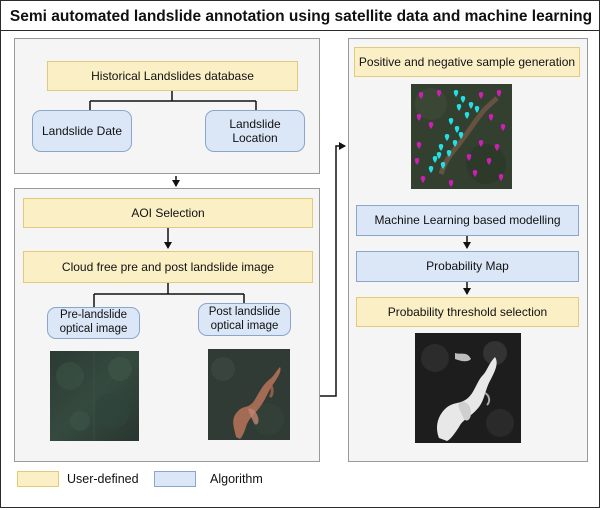 This screenshot has width=602, height=510. I want to click on pre-landslide-image-box: Pre-landslide optical image, so click(93, 323).